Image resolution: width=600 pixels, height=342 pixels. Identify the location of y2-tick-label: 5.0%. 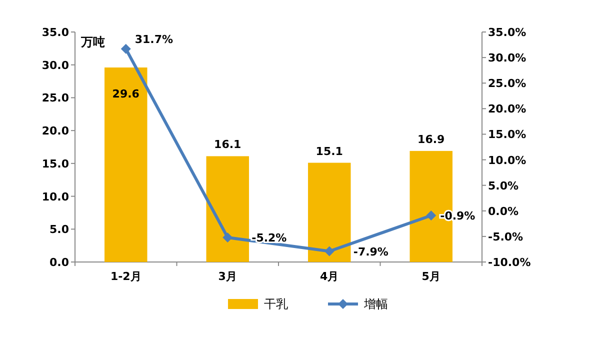
(503, 185).